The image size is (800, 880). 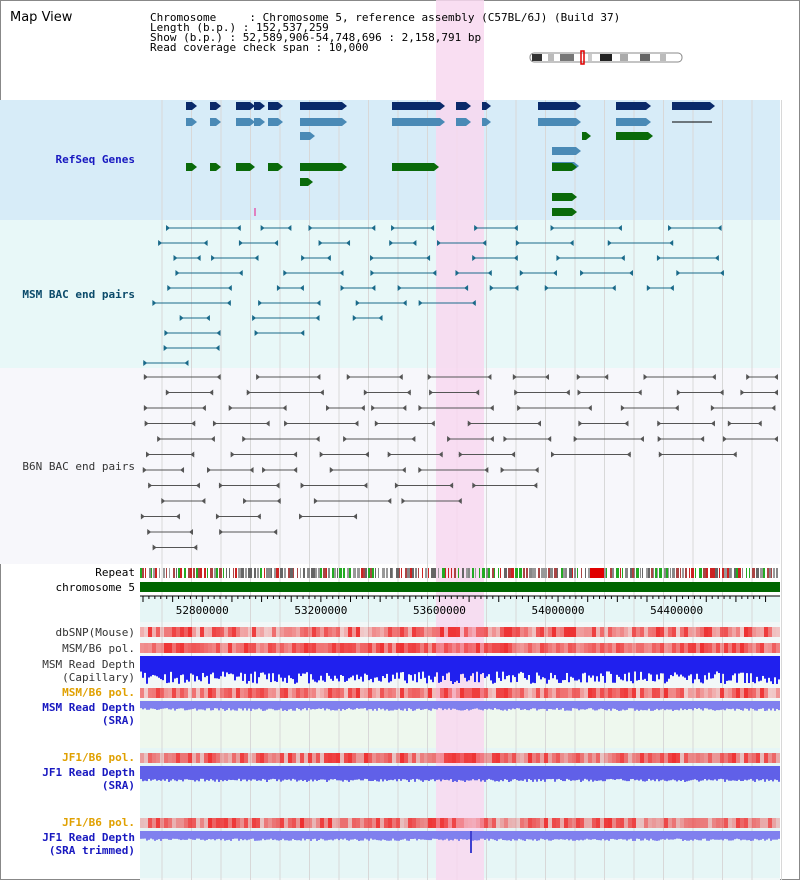 What do you see at coordinates (78, 466) in the screenshot?
I see `b6n-bac-label: B6N BAC end pairs` at bounding box center [78, 466].